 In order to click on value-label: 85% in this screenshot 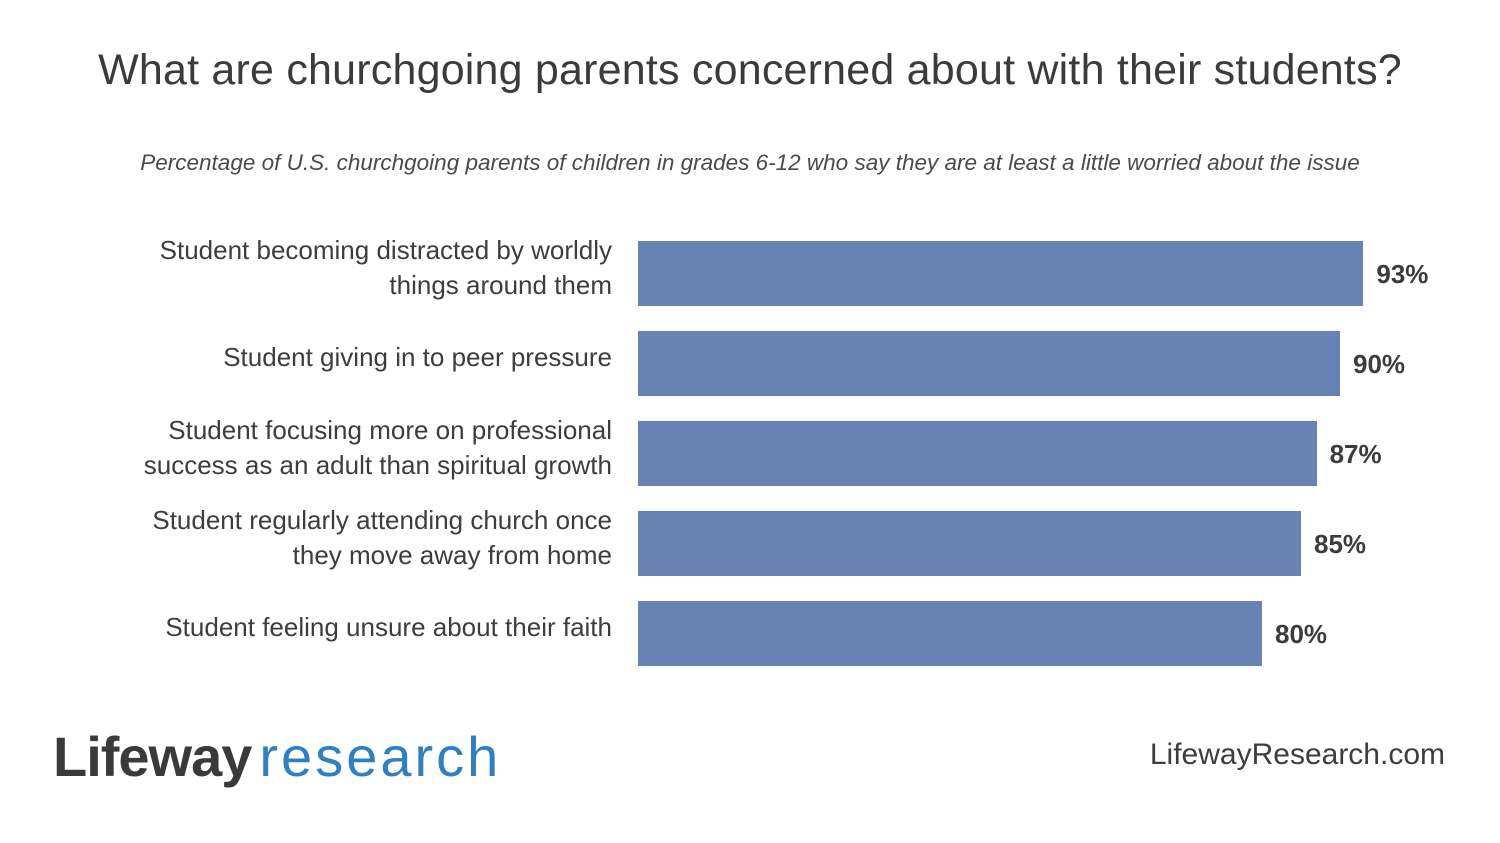, I will do `click(1340, 543)`.